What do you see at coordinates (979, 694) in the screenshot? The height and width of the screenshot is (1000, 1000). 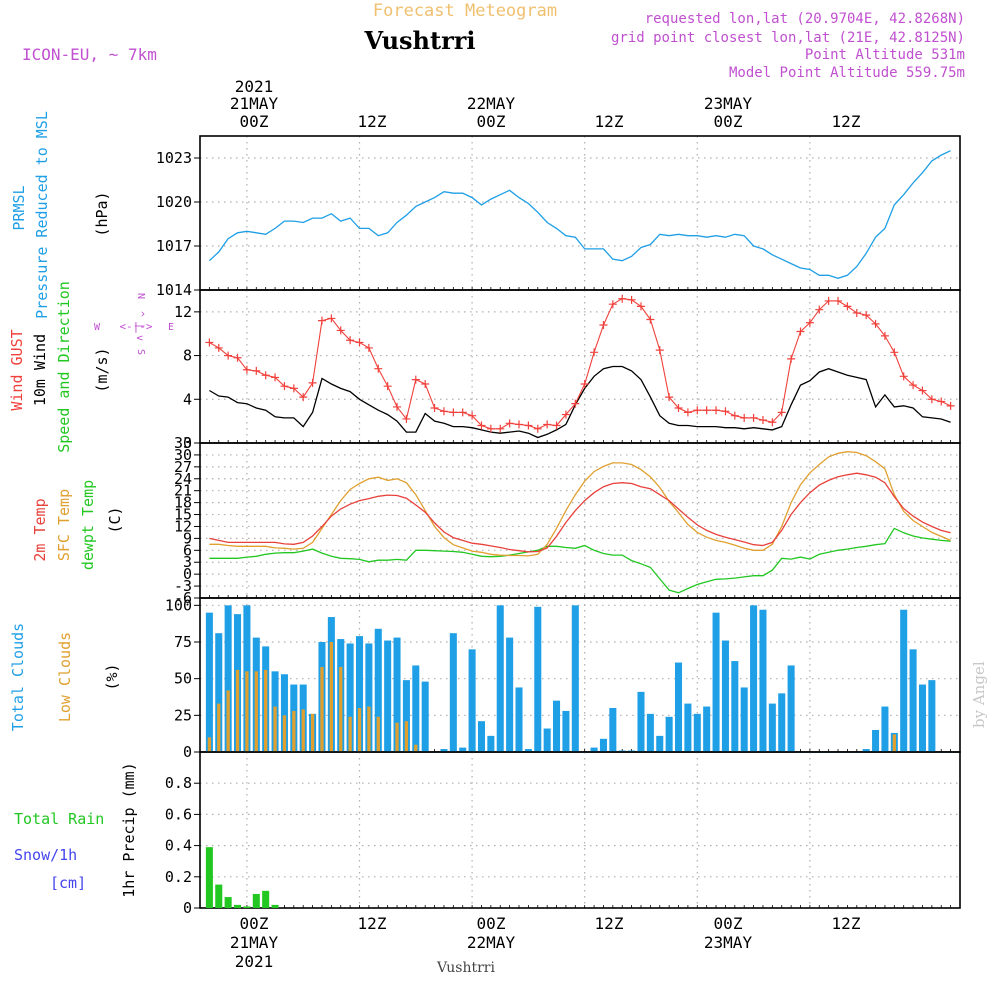 I see `credit-watermark: by Angel` at bounding box center [979, 694].